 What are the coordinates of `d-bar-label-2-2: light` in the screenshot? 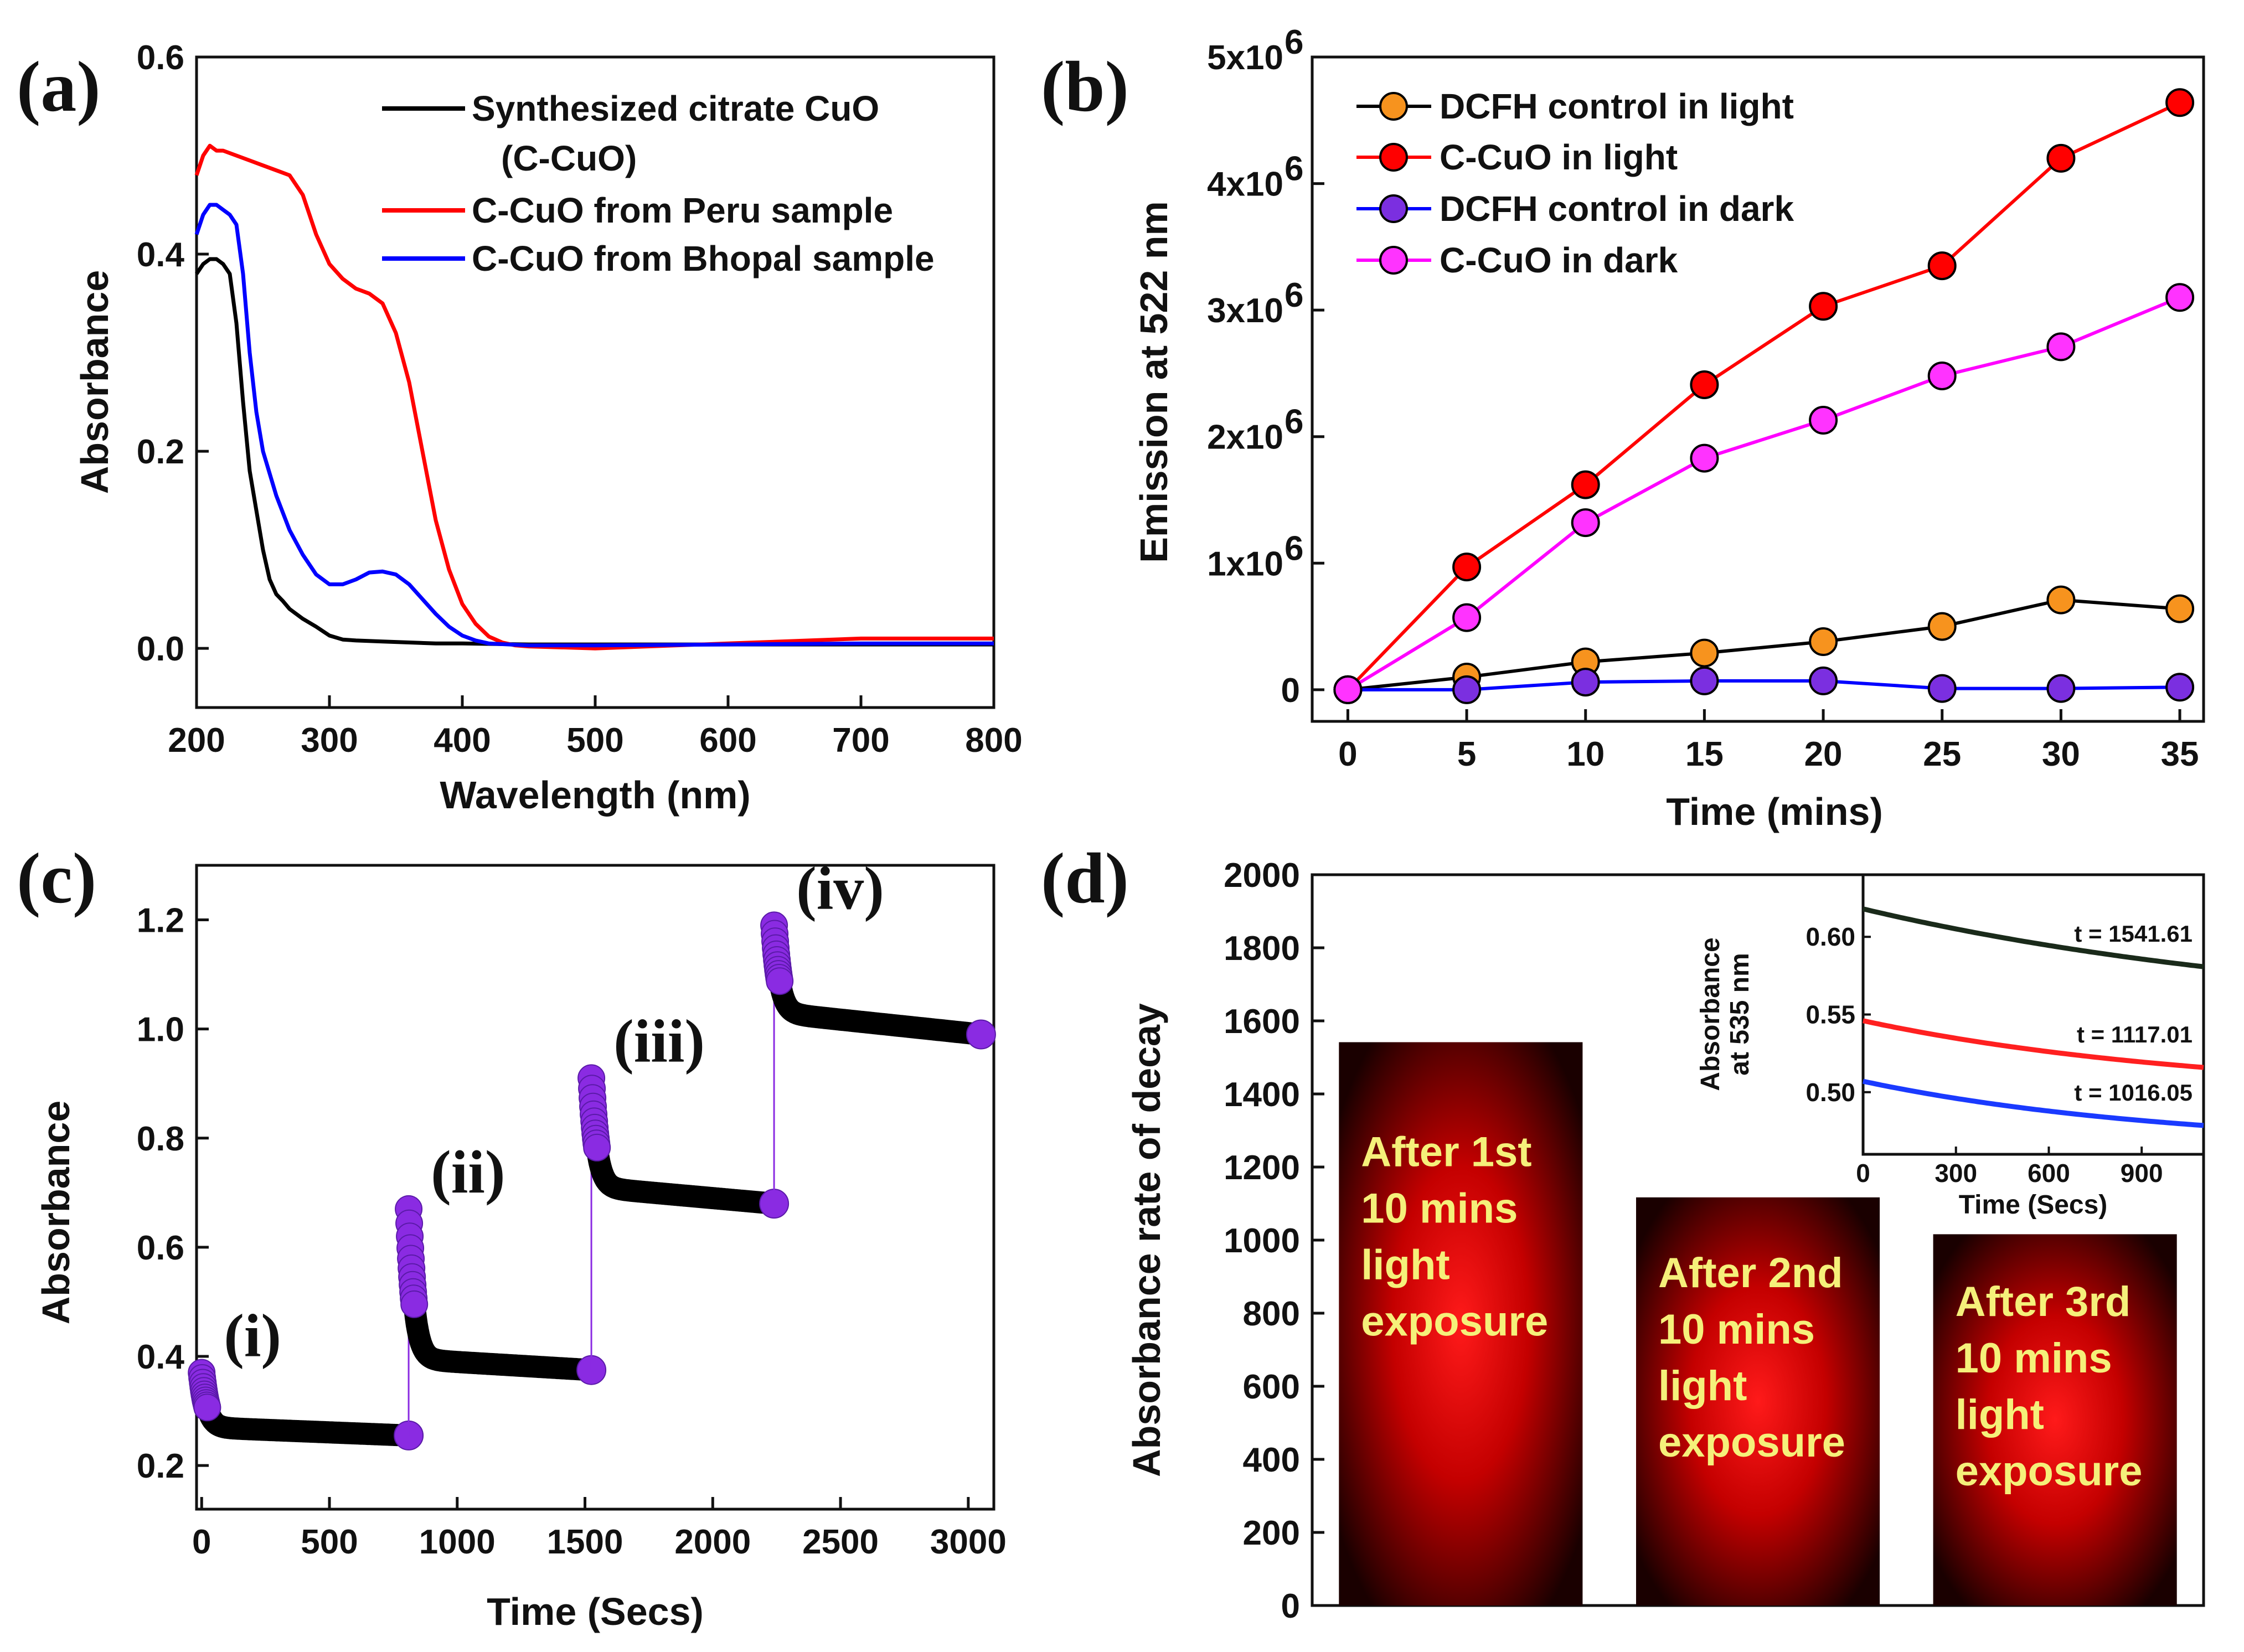 It's located at (2000, 1414).